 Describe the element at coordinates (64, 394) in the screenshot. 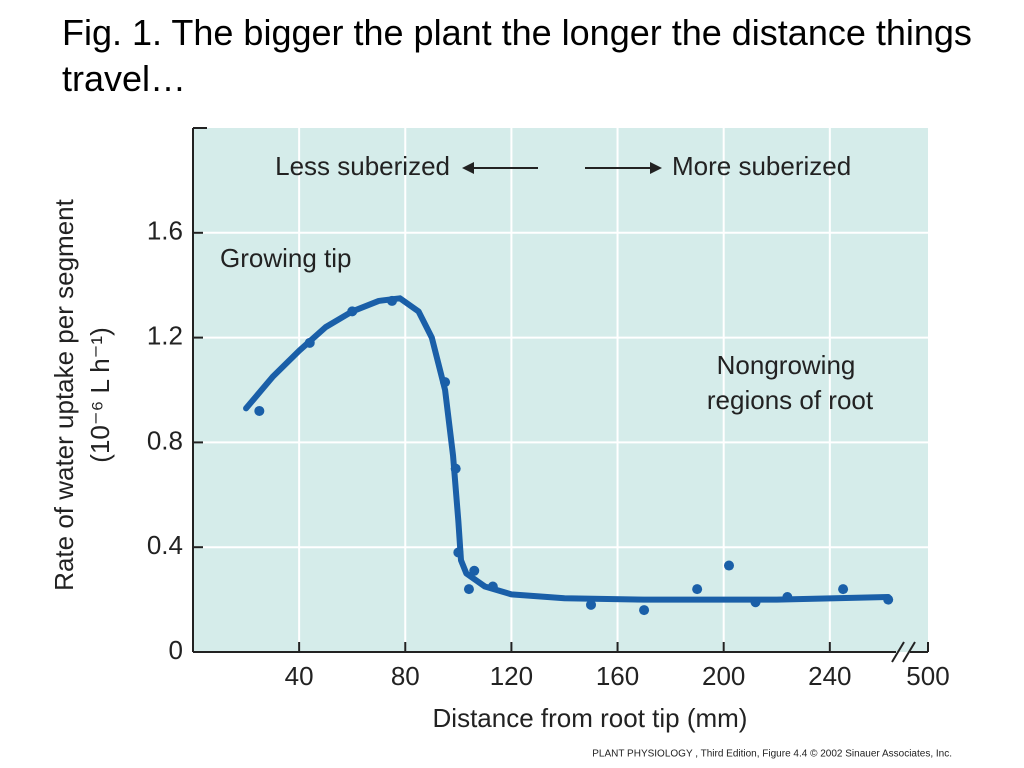

I see `y-axis-label: Rate of water uptake per segment` at that location.